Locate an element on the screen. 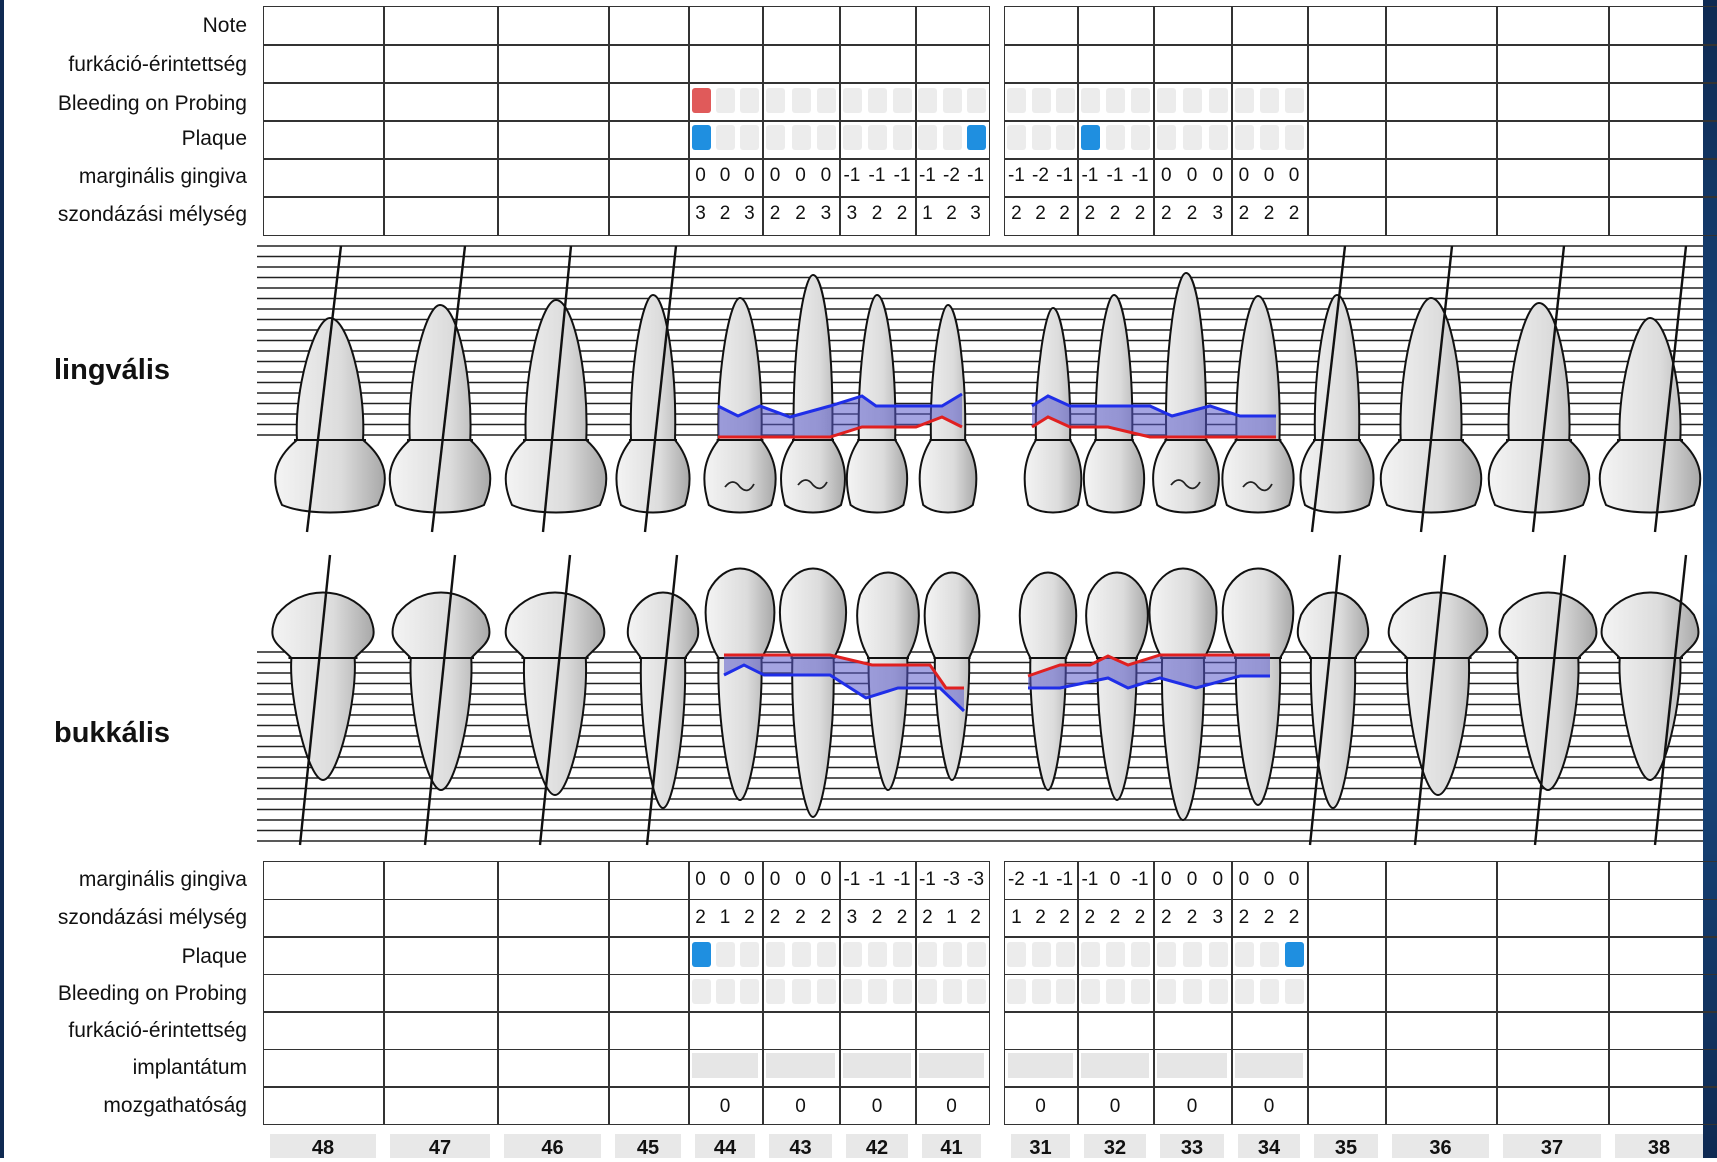 The height and width of the screenshot is (1162, 1717). tooth-number: 34 is located at coordinates (1269, 1146).